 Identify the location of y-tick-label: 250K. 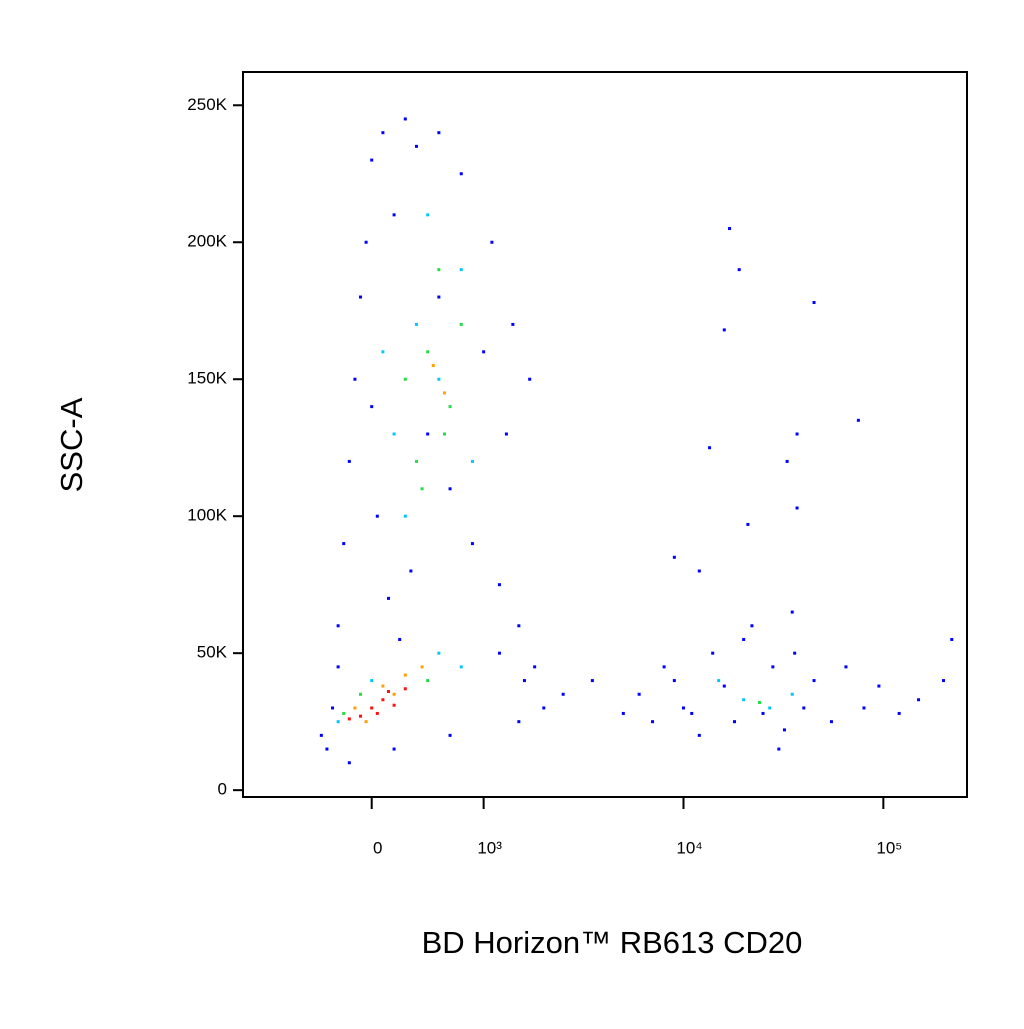
(207, 104).